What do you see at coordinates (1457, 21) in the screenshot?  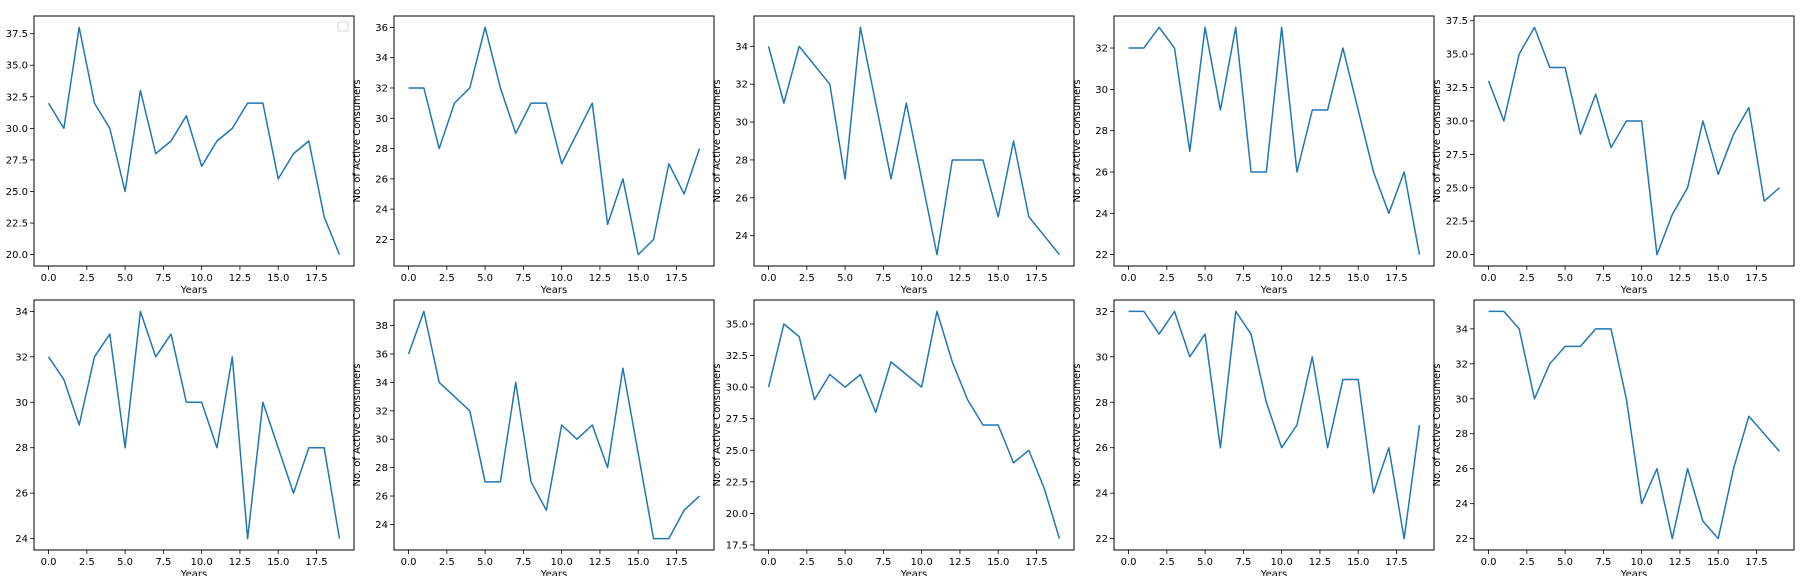 I see `y-tick-label: 37.5` at bounding box center [1457, 21].